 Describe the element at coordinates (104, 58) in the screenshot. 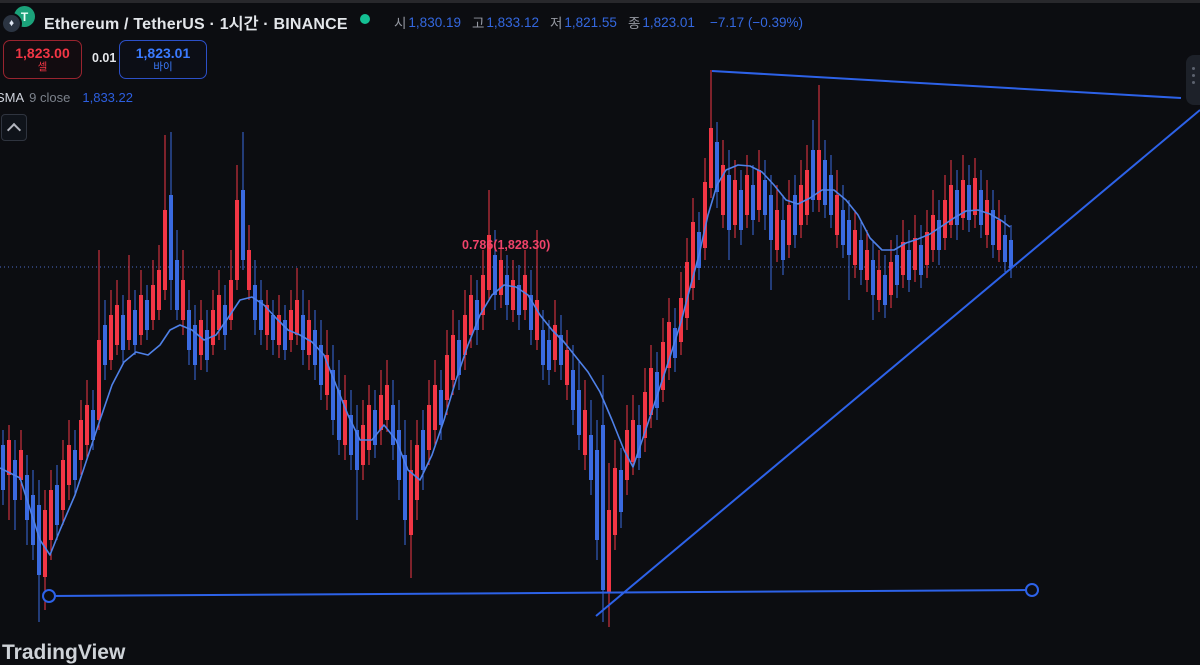

I see `spread-value: 0.01` at that location.